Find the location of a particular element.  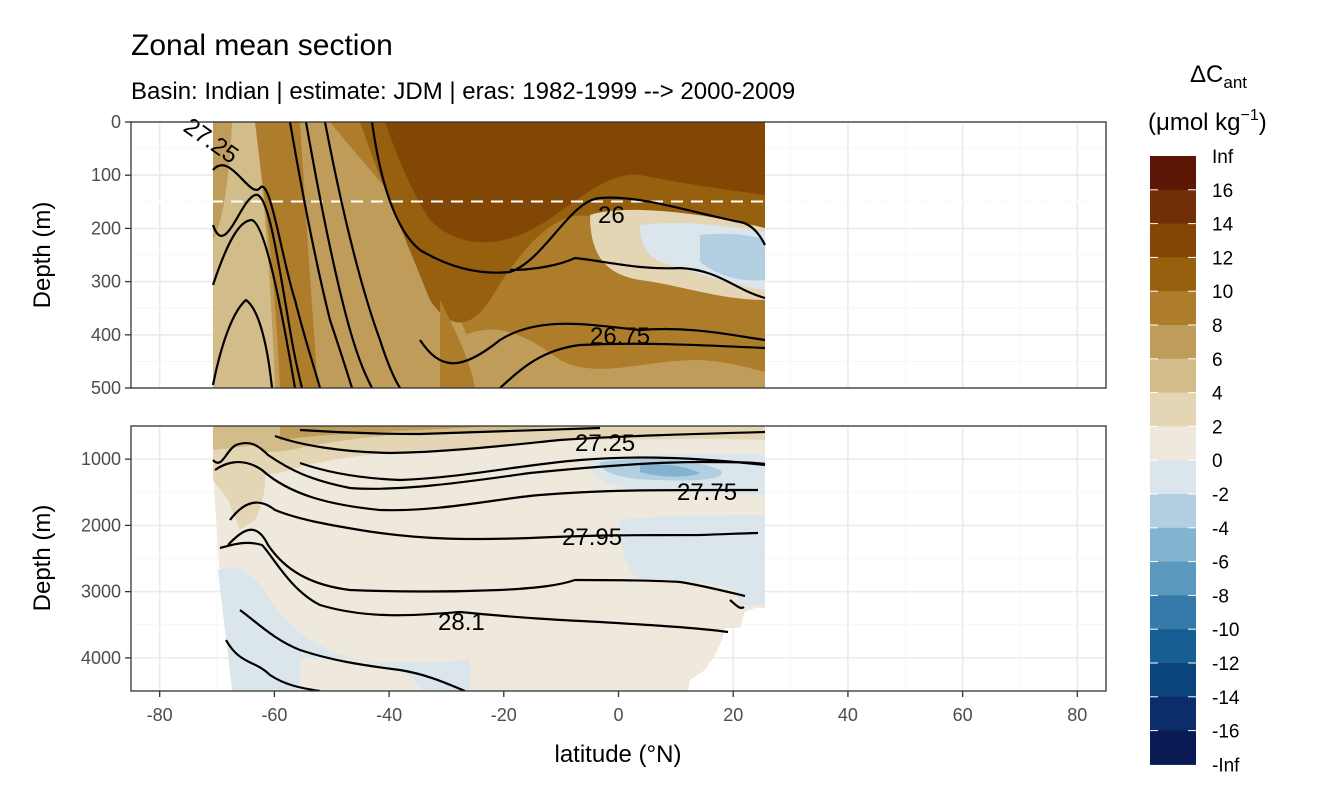

field-deep-band-upper is located at coordinates (610, 358).